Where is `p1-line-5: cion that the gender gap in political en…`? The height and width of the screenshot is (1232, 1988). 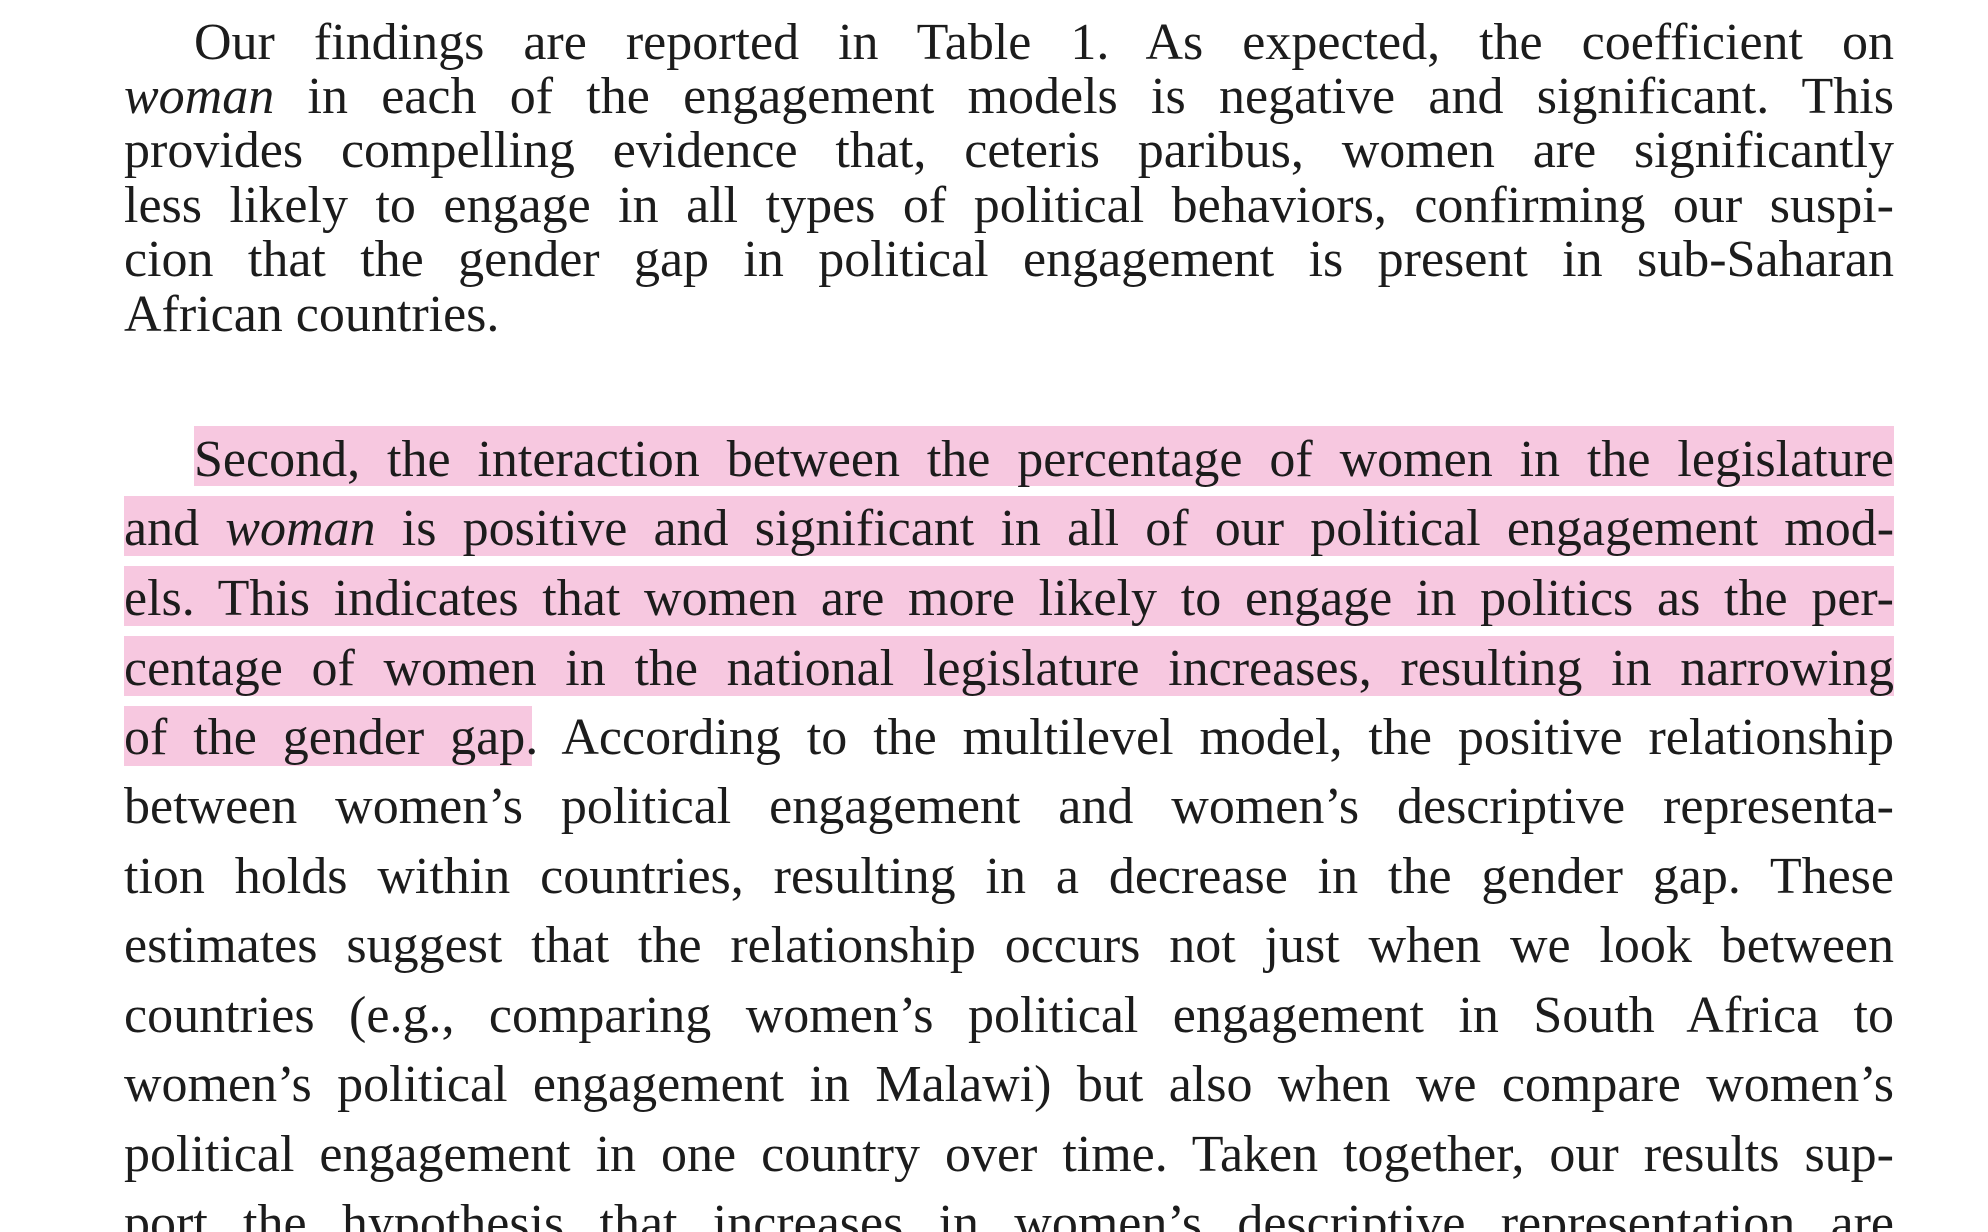
p1-line-5: cion that the gender gap in political en… is located at coordinates (1009, 260).